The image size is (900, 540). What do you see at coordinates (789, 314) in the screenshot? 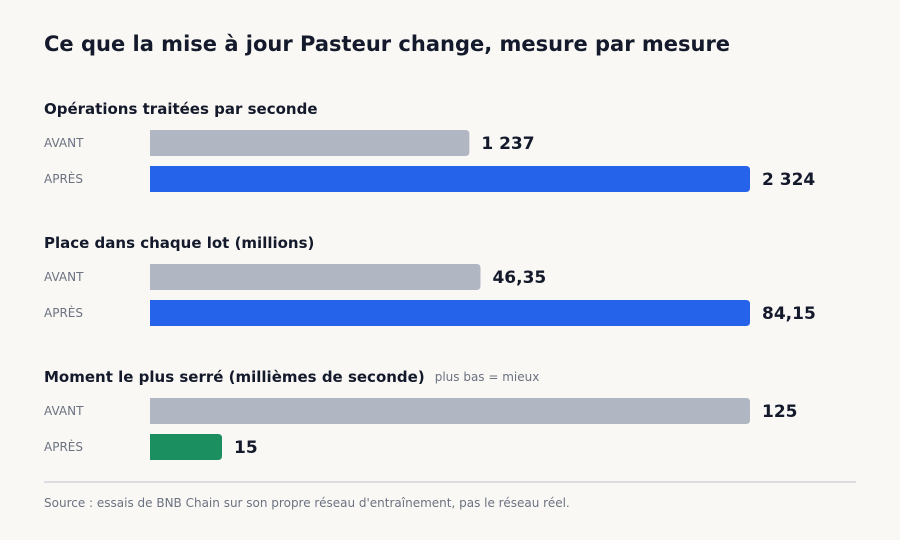
I see `value-label: 84,15` at bounding box center [789, 314].